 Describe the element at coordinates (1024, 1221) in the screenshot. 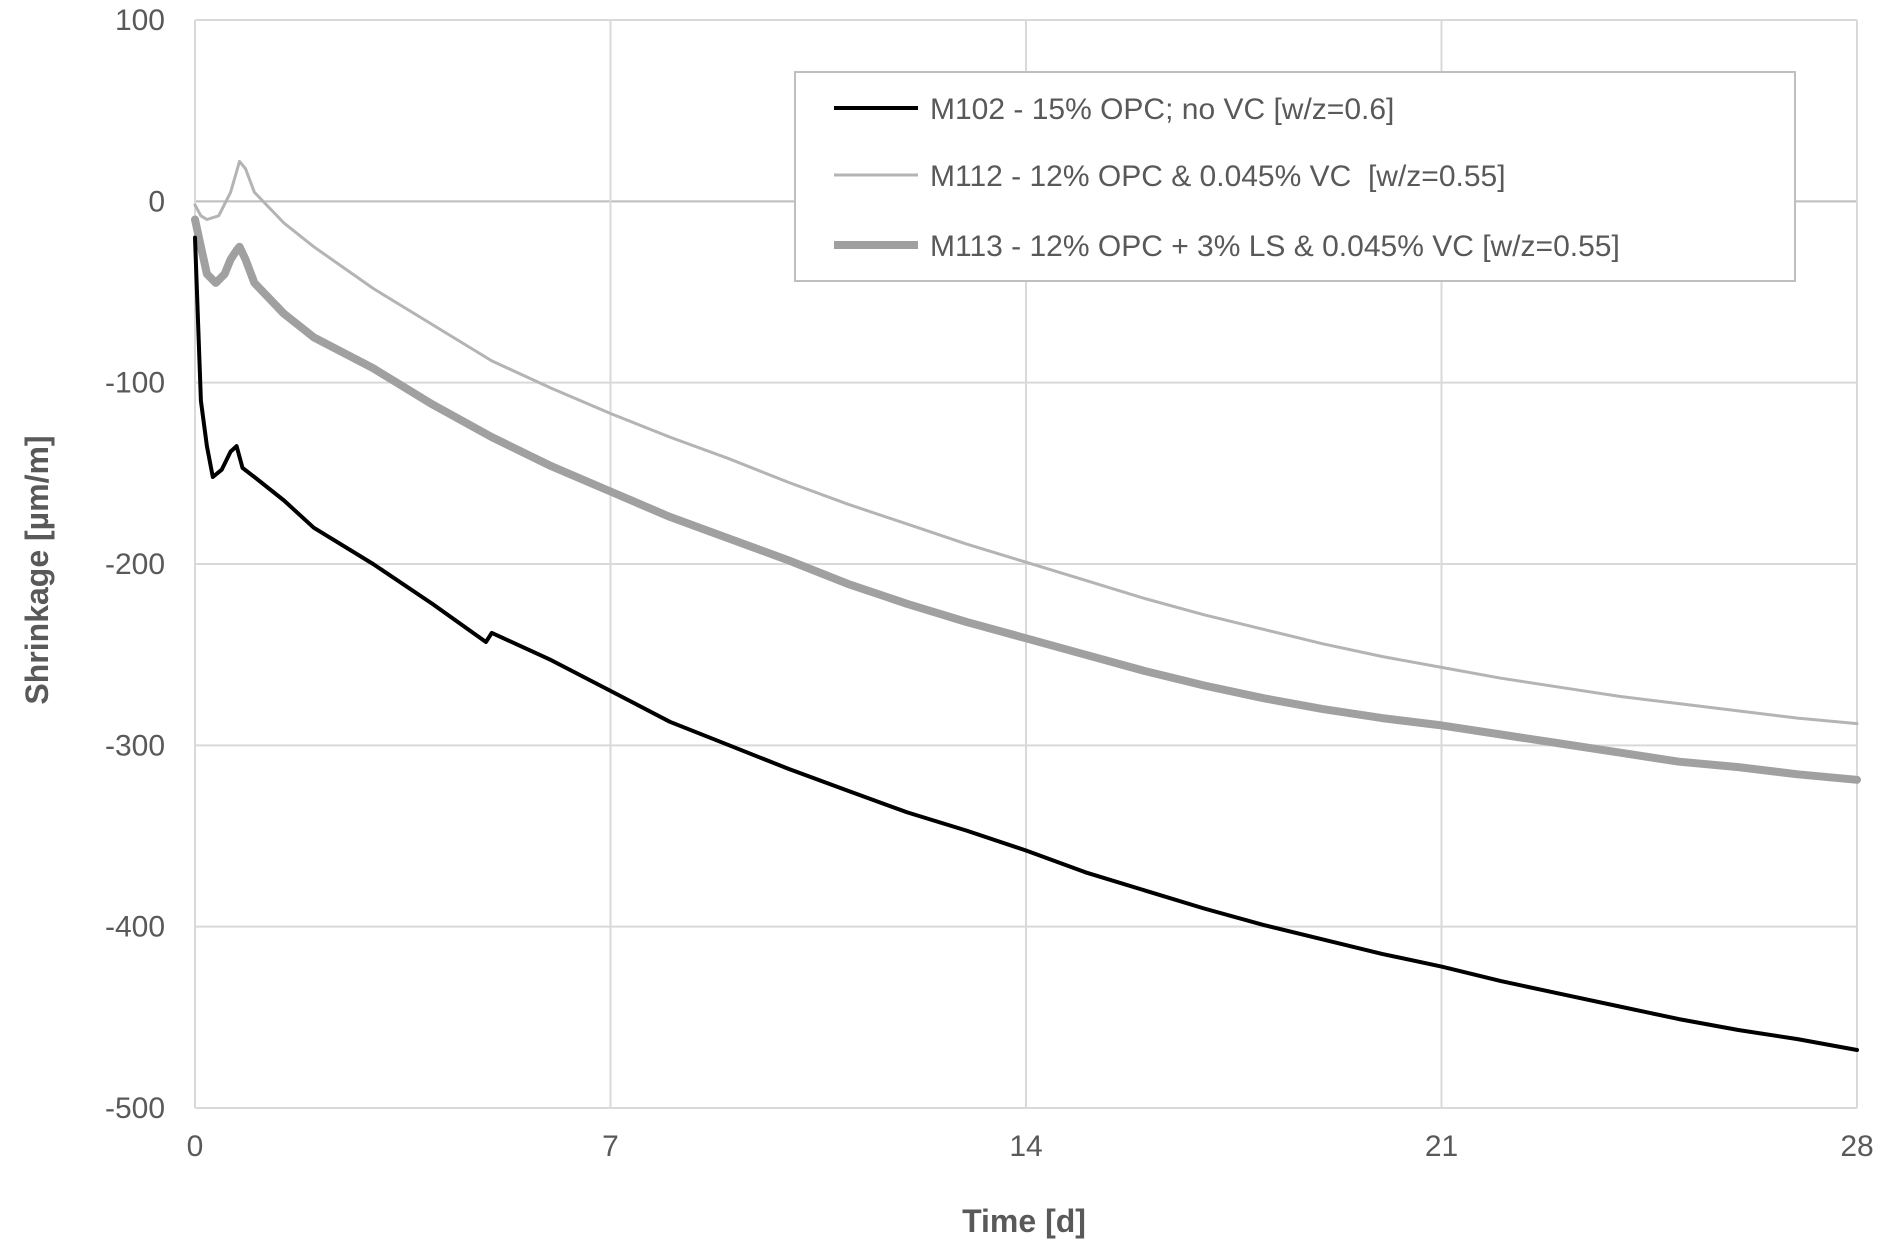

I see `x-axis-title: Time [d]` at that location.